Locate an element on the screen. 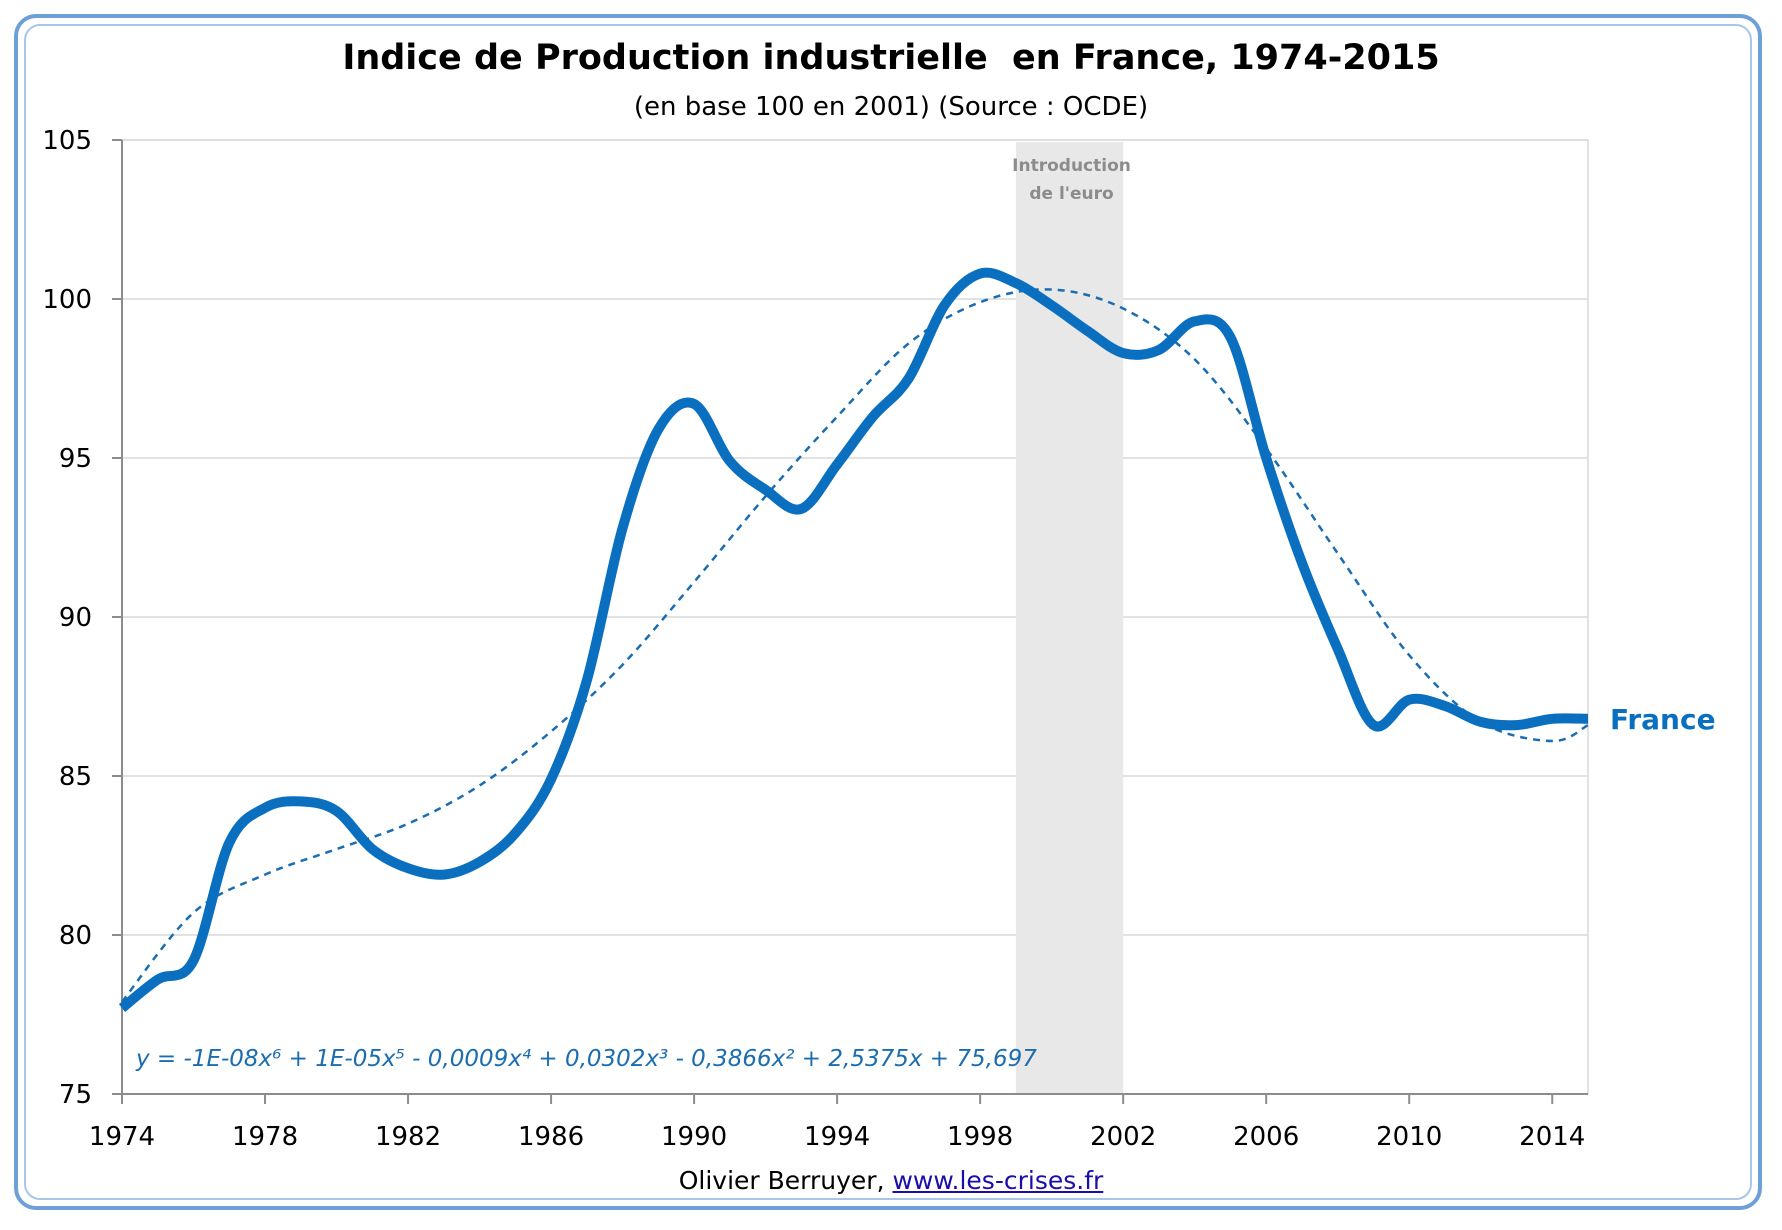 The height and width of the screenshot is (1230, 1782). y-tick-label: 105 is located at coordinates (67, 141).